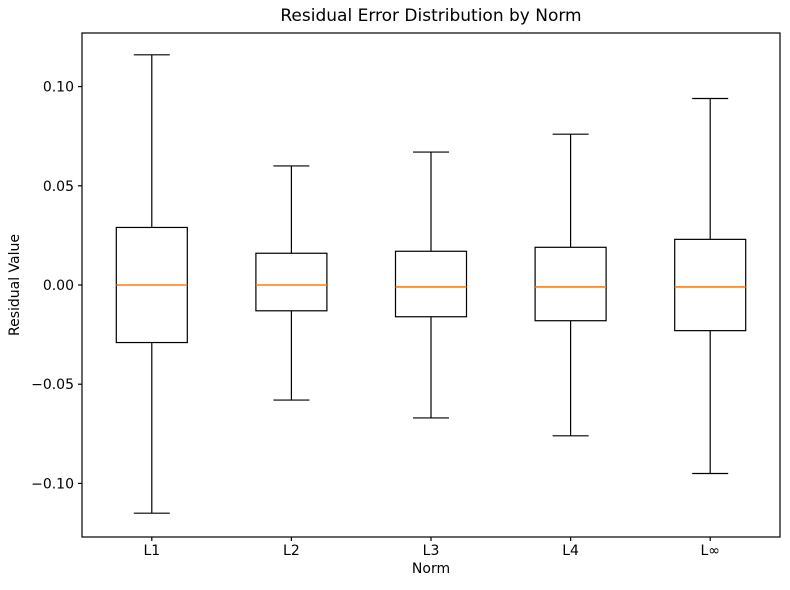 The image size is (790, 590). Describe the element at coordinates (431, 551) in the screenshot. I see `x-tick-label: L3` at that location.